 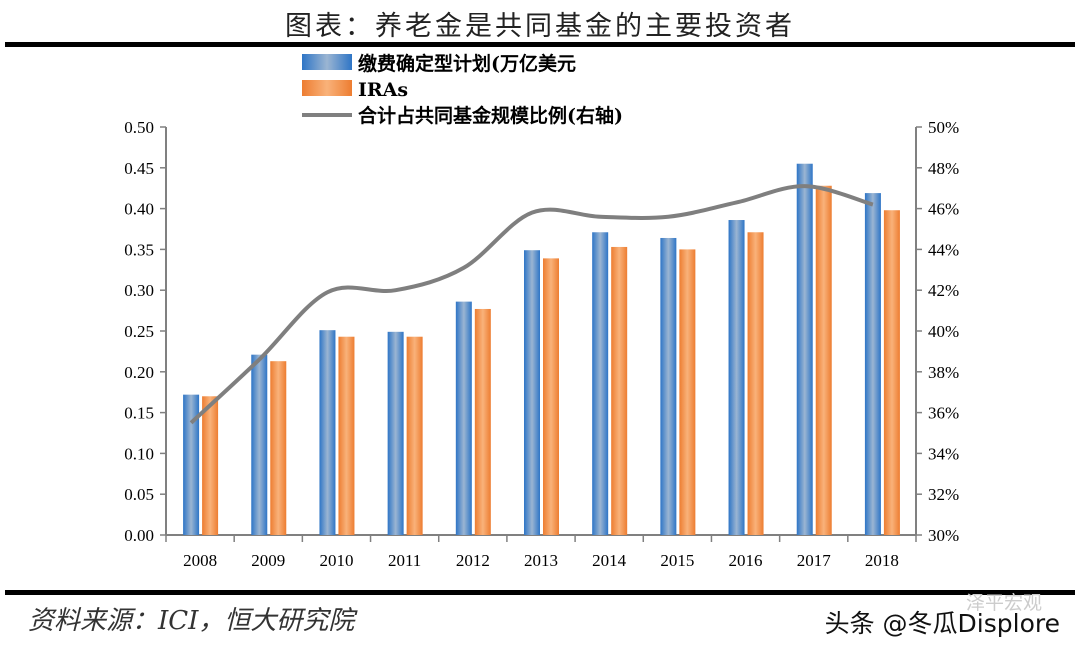 What do you see at coordinates (139, 535) in the screenshot?
I see `left-tick-label: 0.00` at bounding box center [139, 535].